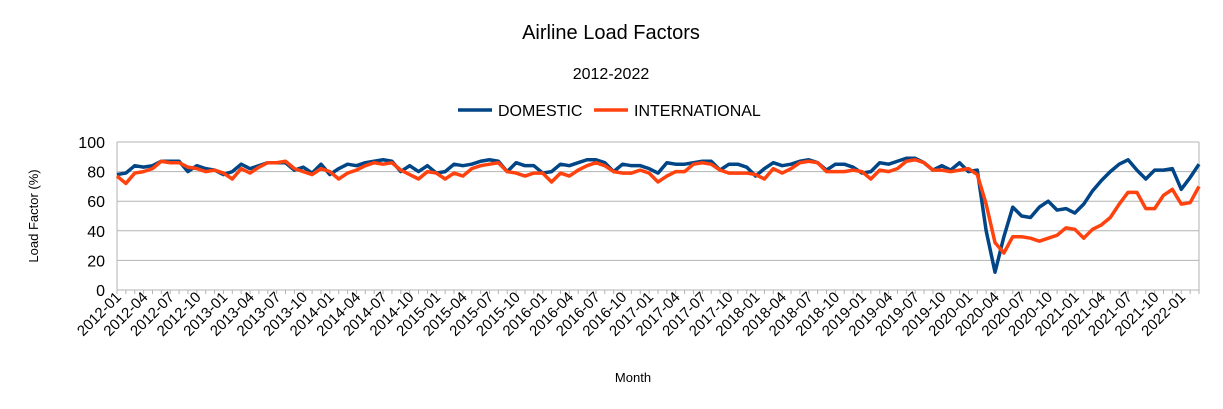 The width and height of the screenshot is (1223, 409). I want to click on legend-label-international: INTERNATIONAL, so click(697, 111).